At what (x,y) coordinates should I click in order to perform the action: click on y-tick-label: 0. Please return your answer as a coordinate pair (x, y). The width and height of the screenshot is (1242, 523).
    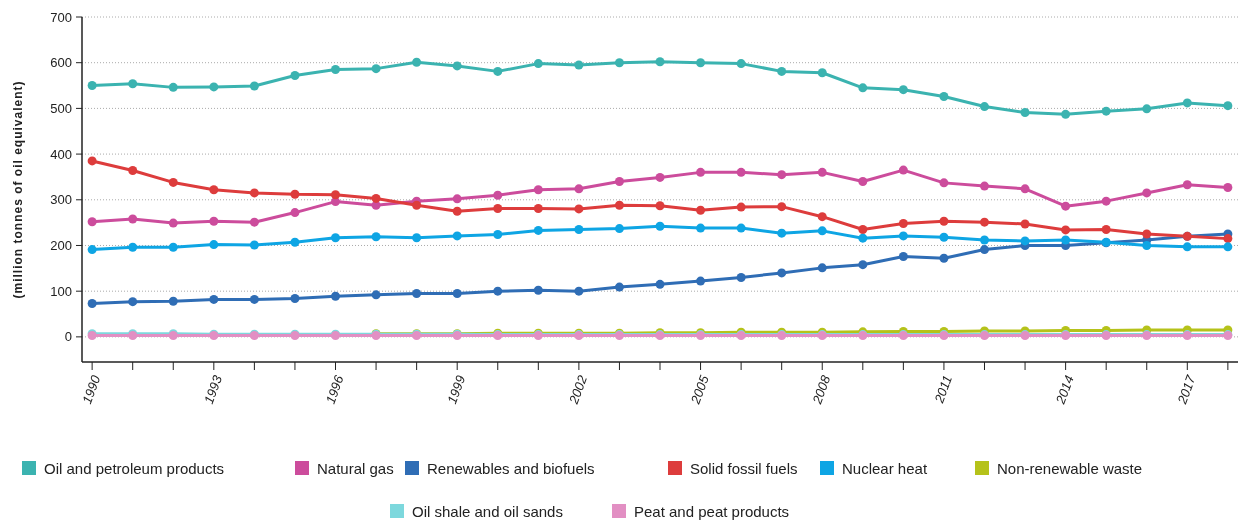
    Looking at the image, I should click on (68, 337).